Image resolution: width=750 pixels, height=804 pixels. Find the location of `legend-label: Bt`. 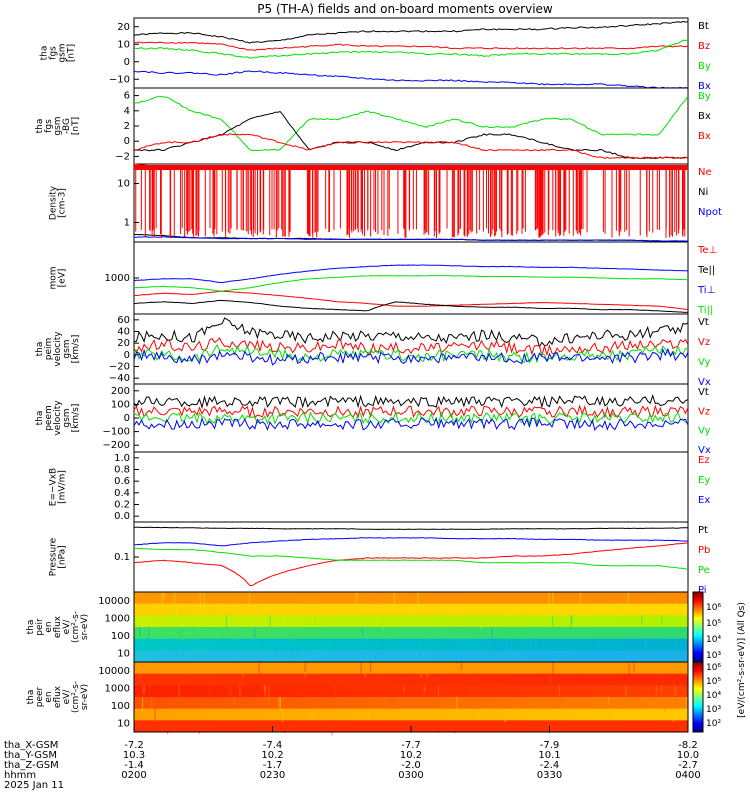

legend-label: Bt is located at coordinates (703, 26).